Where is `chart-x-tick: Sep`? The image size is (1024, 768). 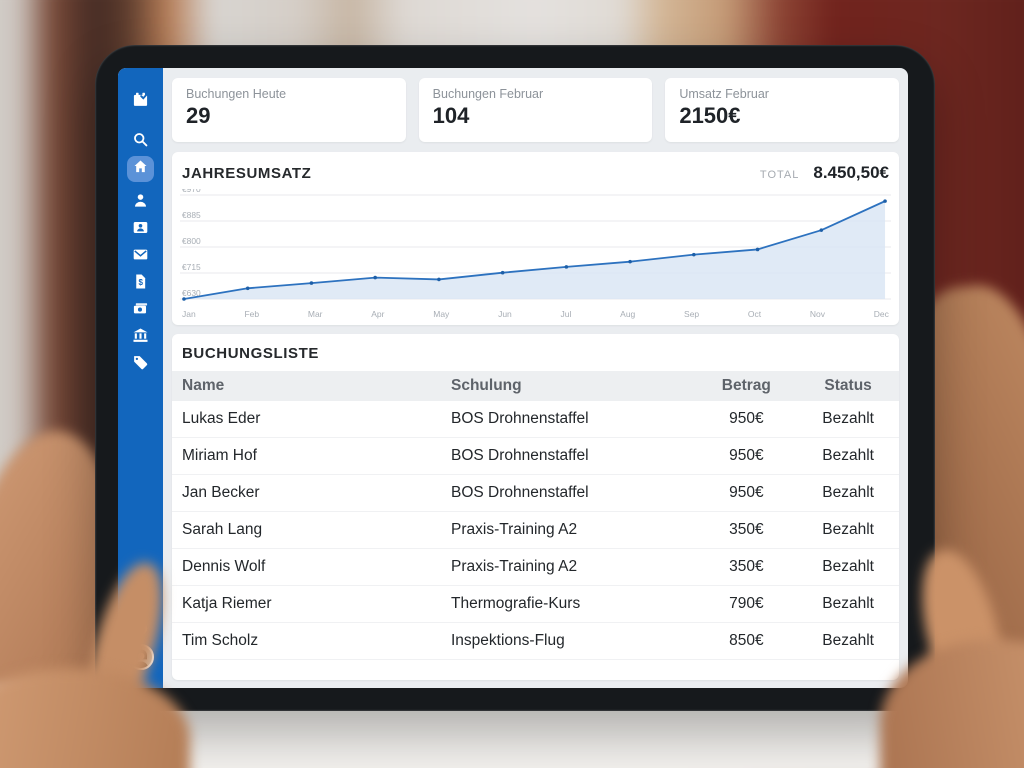
chart-x-tick: Sep is located at coordinates (692, 314).